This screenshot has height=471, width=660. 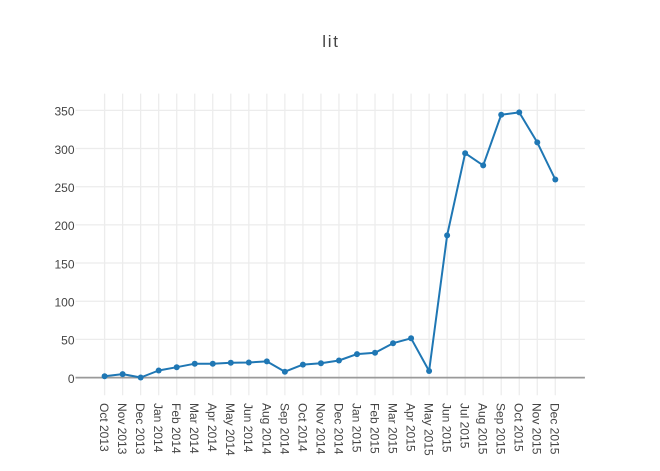 I want to click on svg-text: Jun 2014, so click(x=248, y=428).